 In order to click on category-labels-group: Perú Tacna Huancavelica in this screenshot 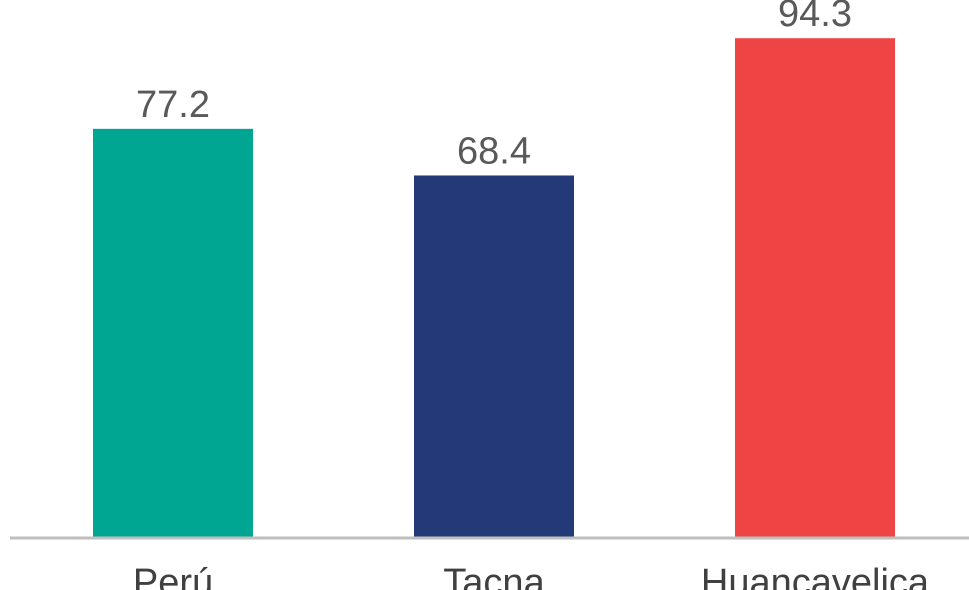, I will do `click(531, 576)`.